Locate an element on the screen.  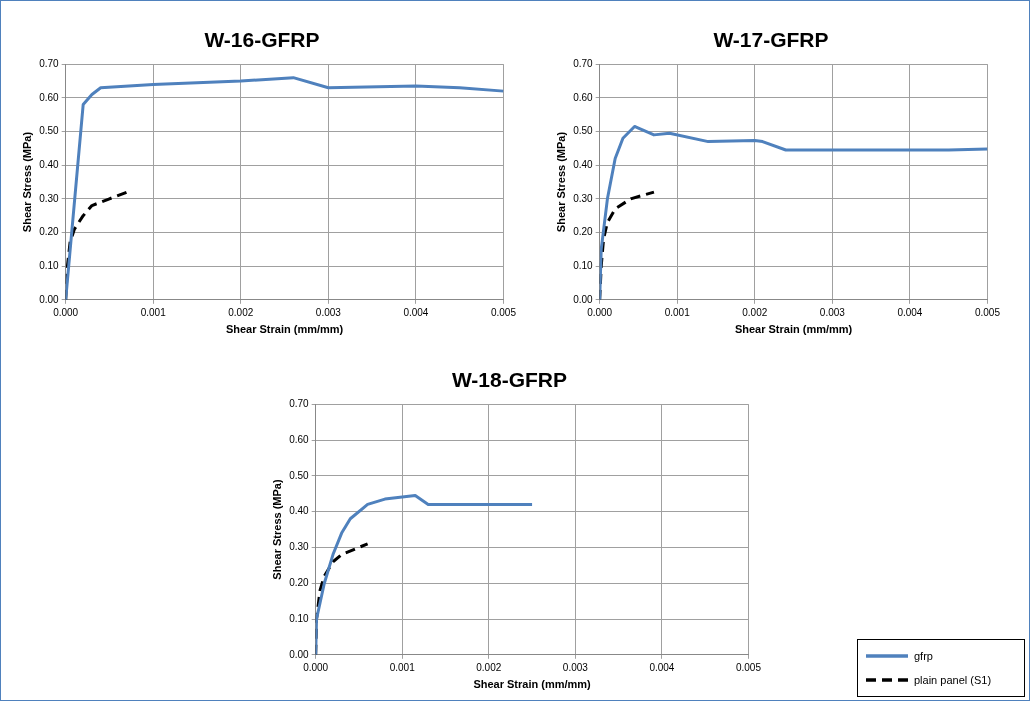
chart-title: W-17-GFRP is located at coordinates (771, 40).